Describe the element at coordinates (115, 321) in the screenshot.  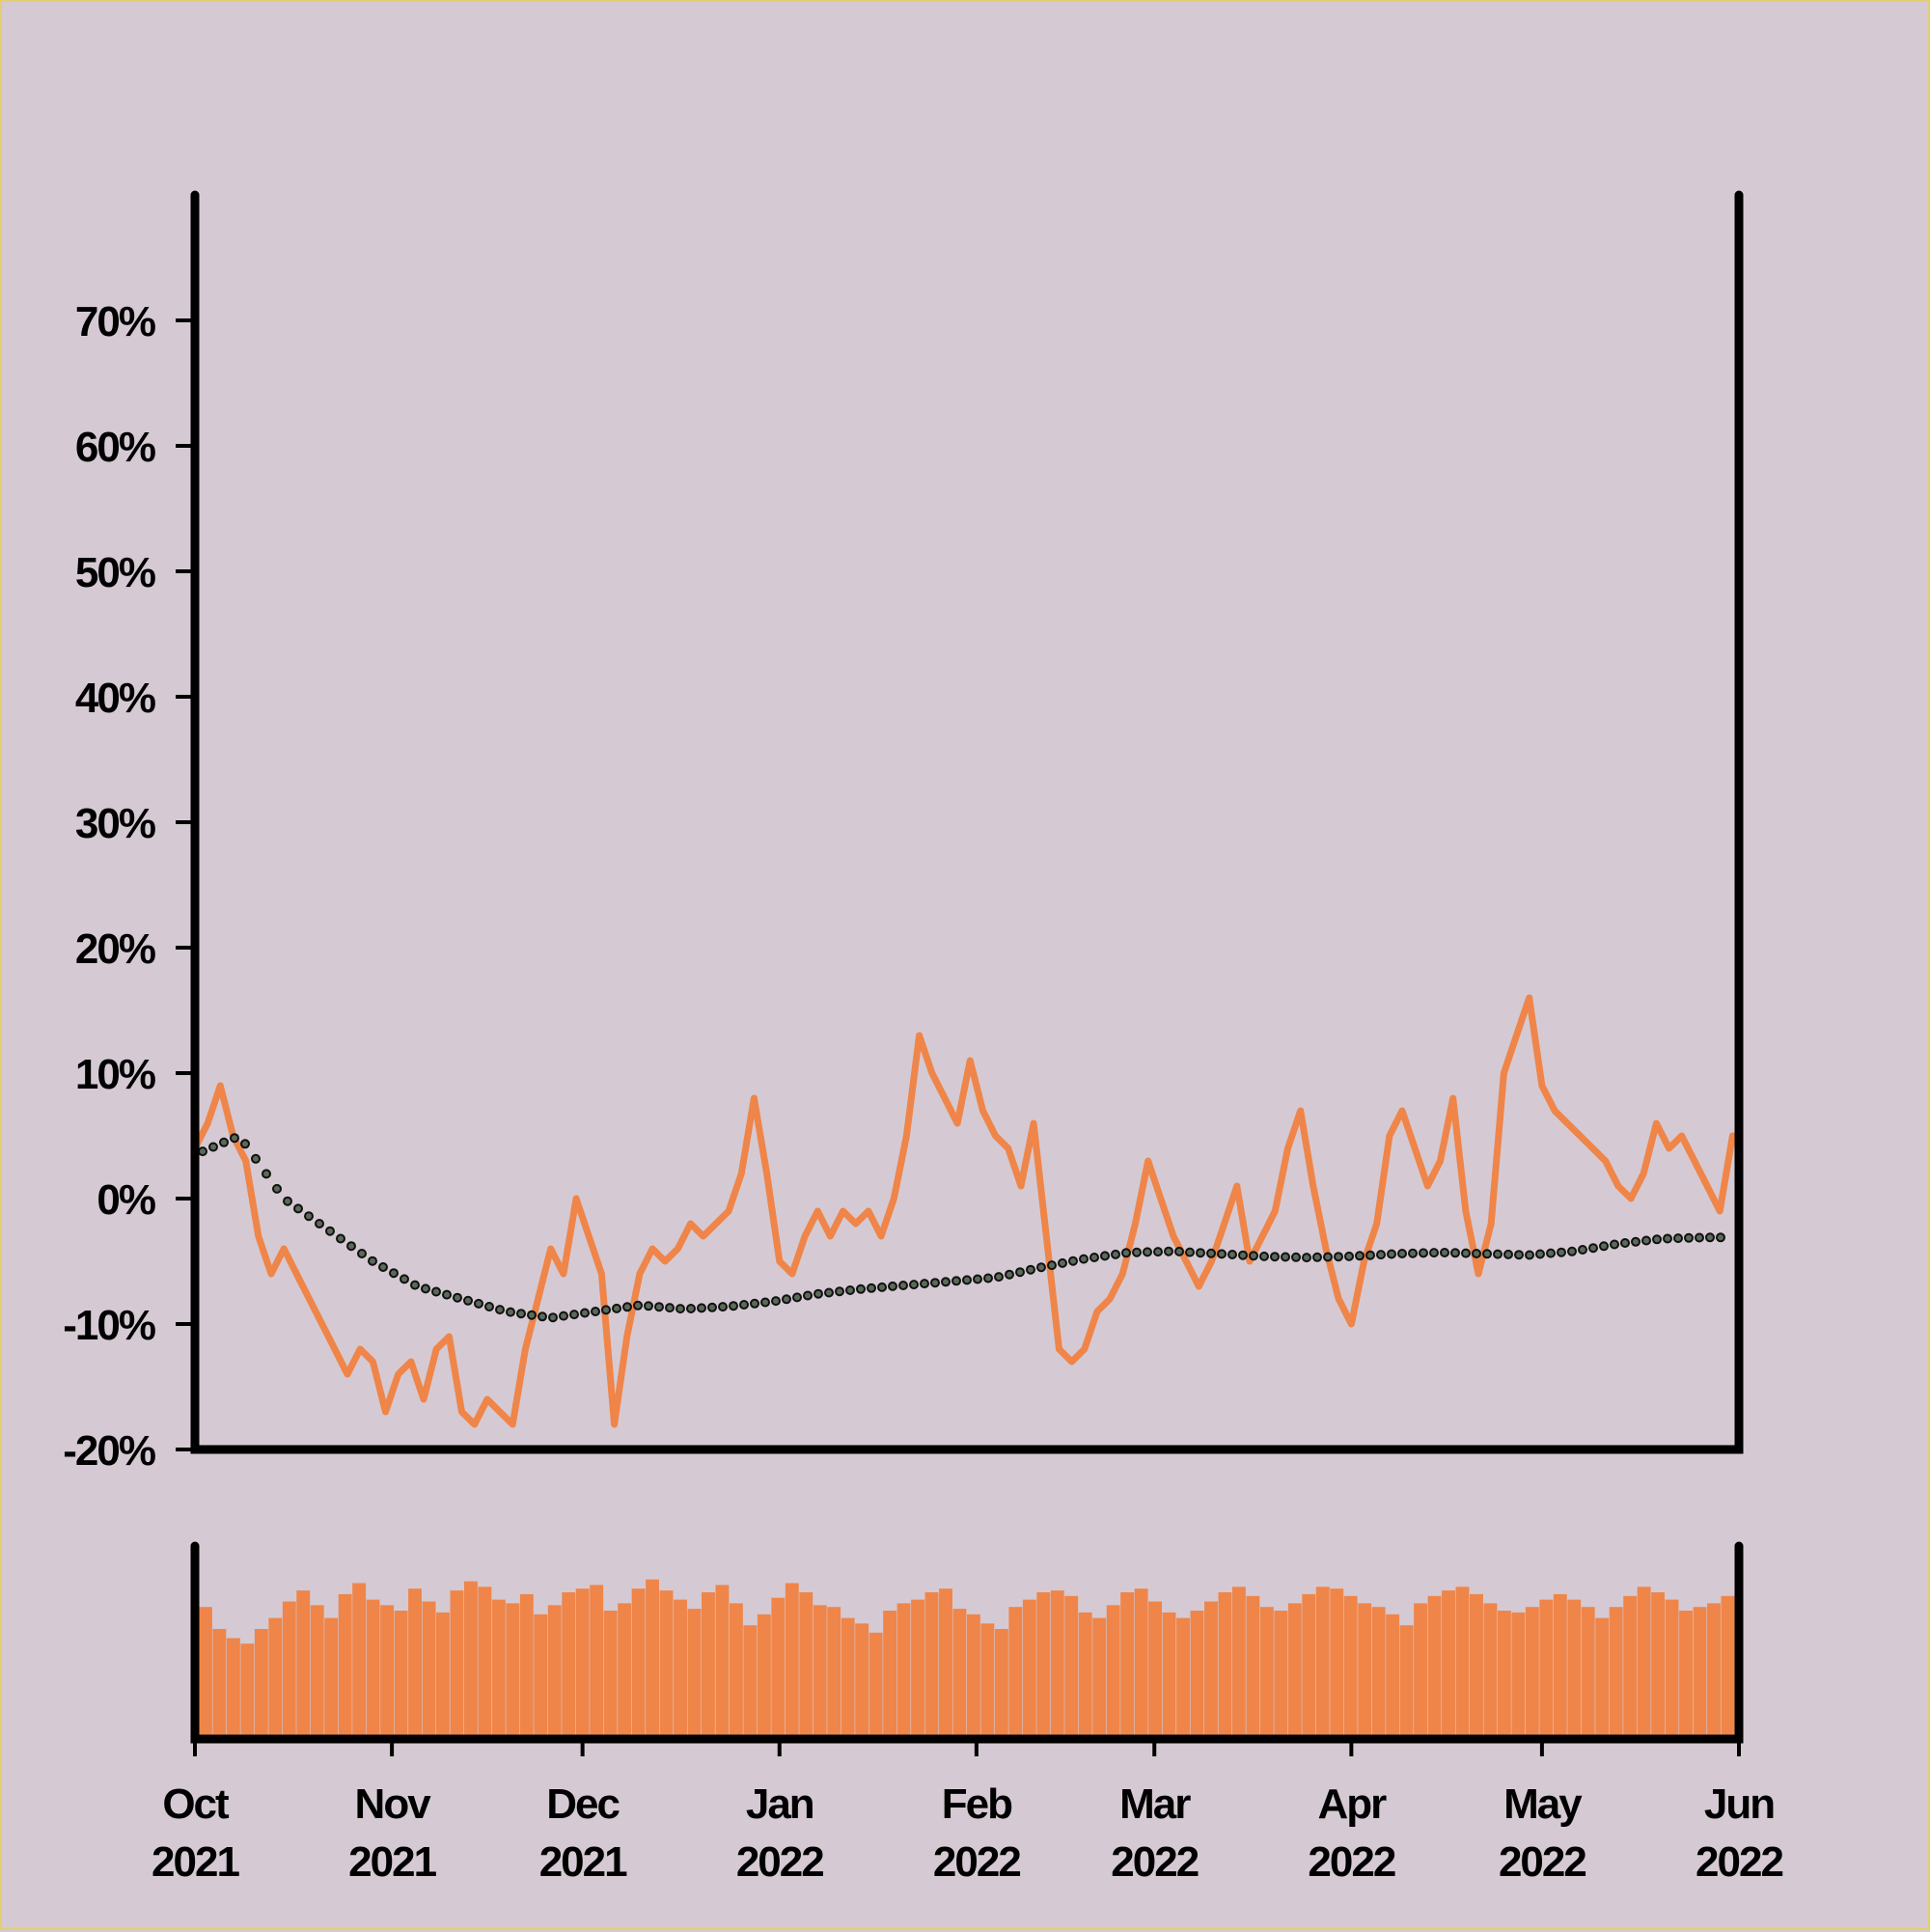
I see `y-tick-label: 70%` at that location.